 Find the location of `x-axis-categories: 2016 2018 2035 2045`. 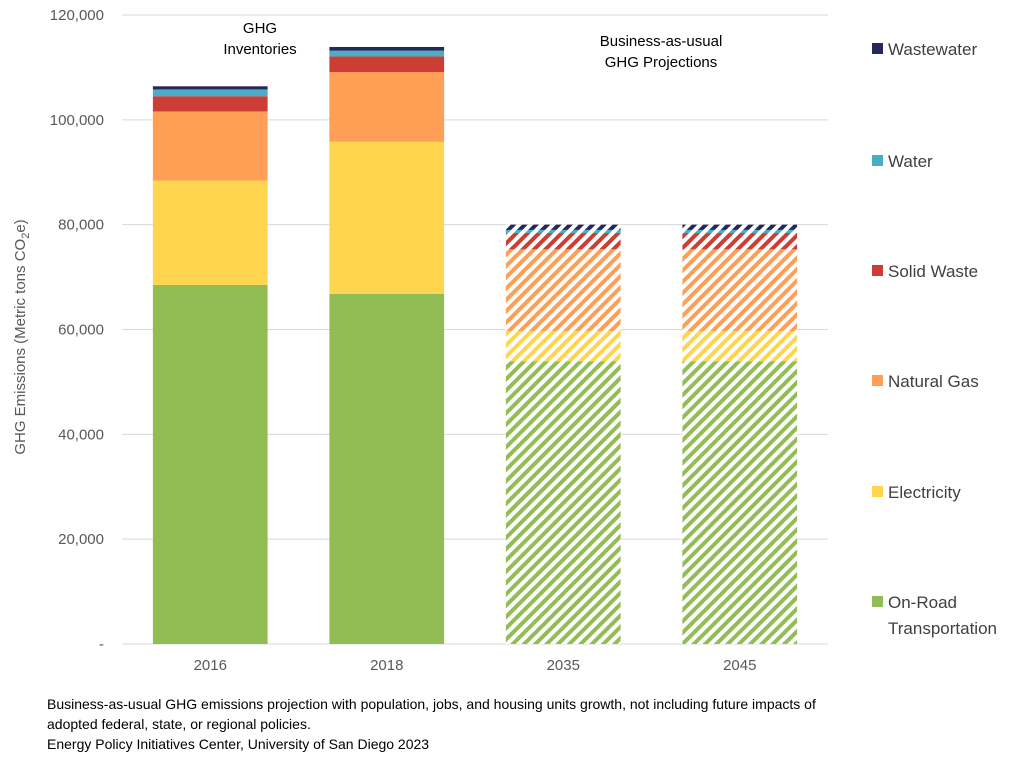

x-axis-categories: 2016 2018 2035 2045 is located at coordinates (475, 665).